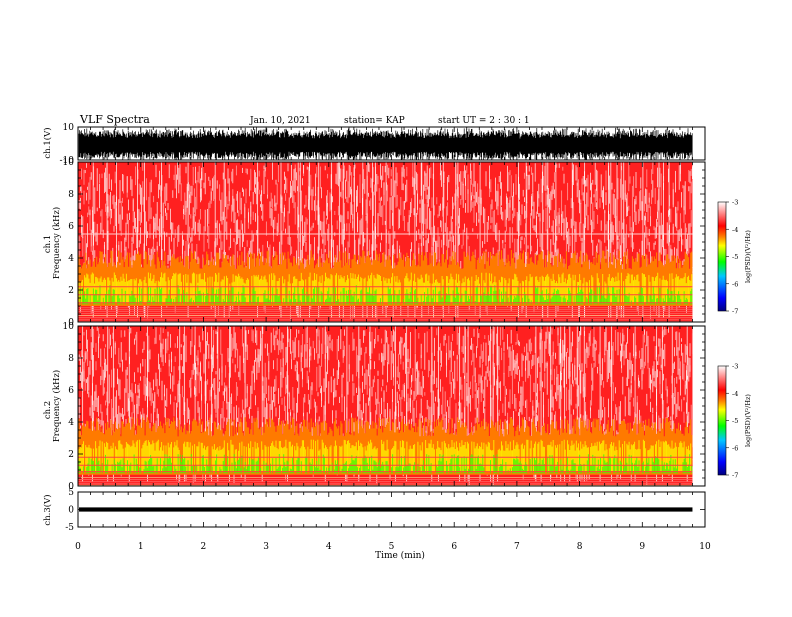  Describe the element at coordinates (280, 121) in the screenshot. I see `date-label: Jan. 10, 2021` at that location.